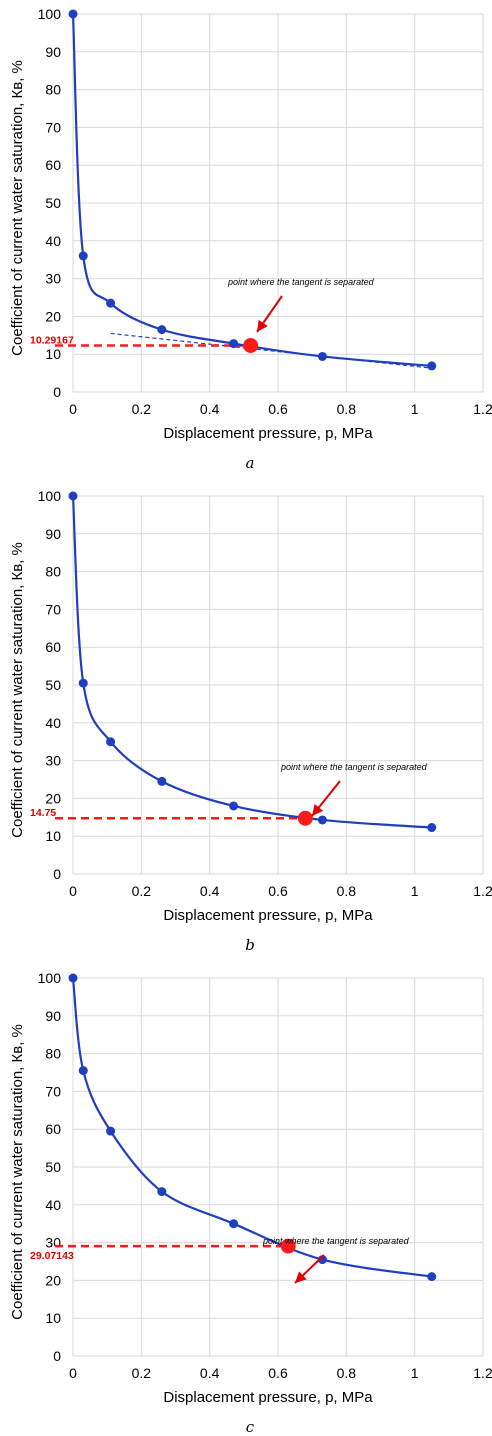 The image size is (492, 1436). I want to click on y-tick-label-b-10: 100, so click(50, 496).